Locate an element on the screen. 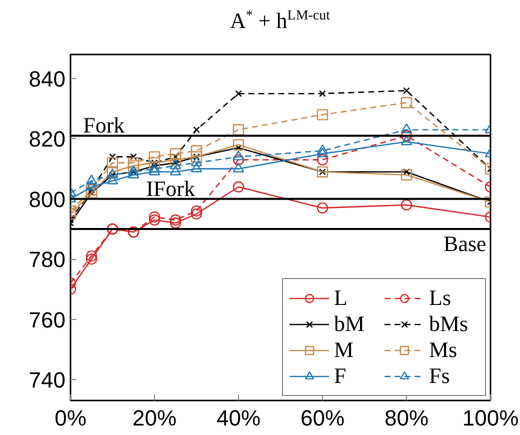 The width and height of the screenshot is (520, 435). ref-line-label: Fork is located at coordinates (104, 125).